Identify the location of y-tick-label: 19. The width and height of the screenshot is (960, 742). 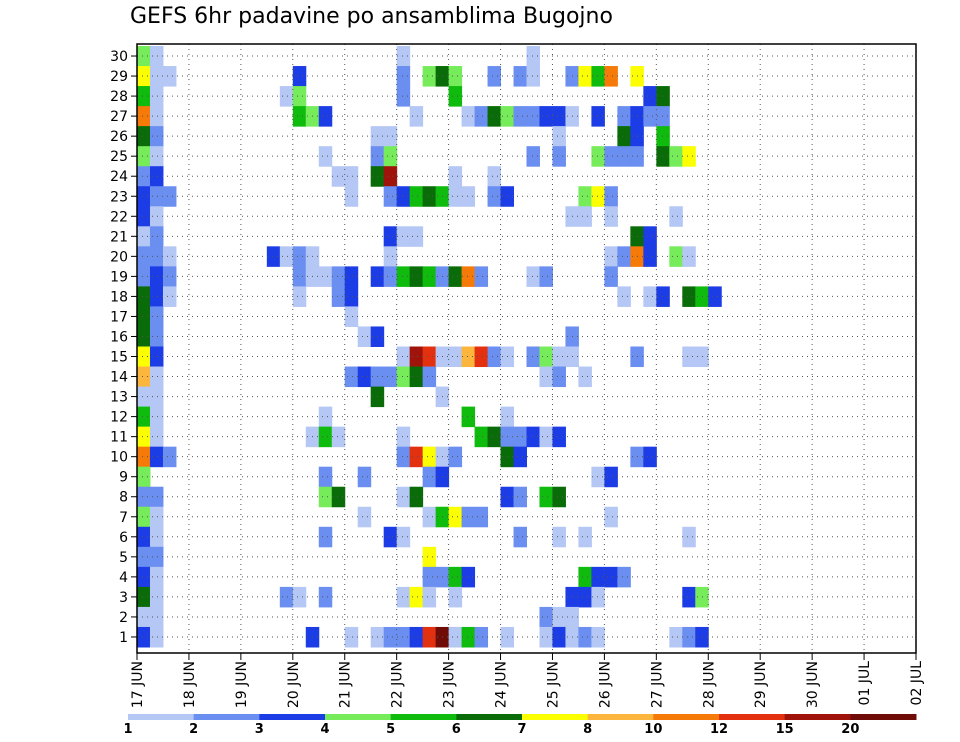
(119, 277).